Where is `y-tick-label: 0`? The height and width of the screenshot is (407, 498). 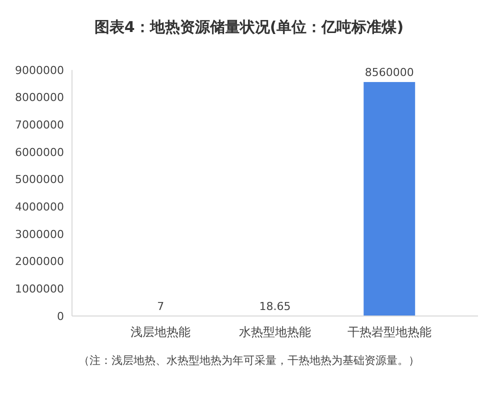 y-tick-label: 0 is located at coordinates (60, 316).